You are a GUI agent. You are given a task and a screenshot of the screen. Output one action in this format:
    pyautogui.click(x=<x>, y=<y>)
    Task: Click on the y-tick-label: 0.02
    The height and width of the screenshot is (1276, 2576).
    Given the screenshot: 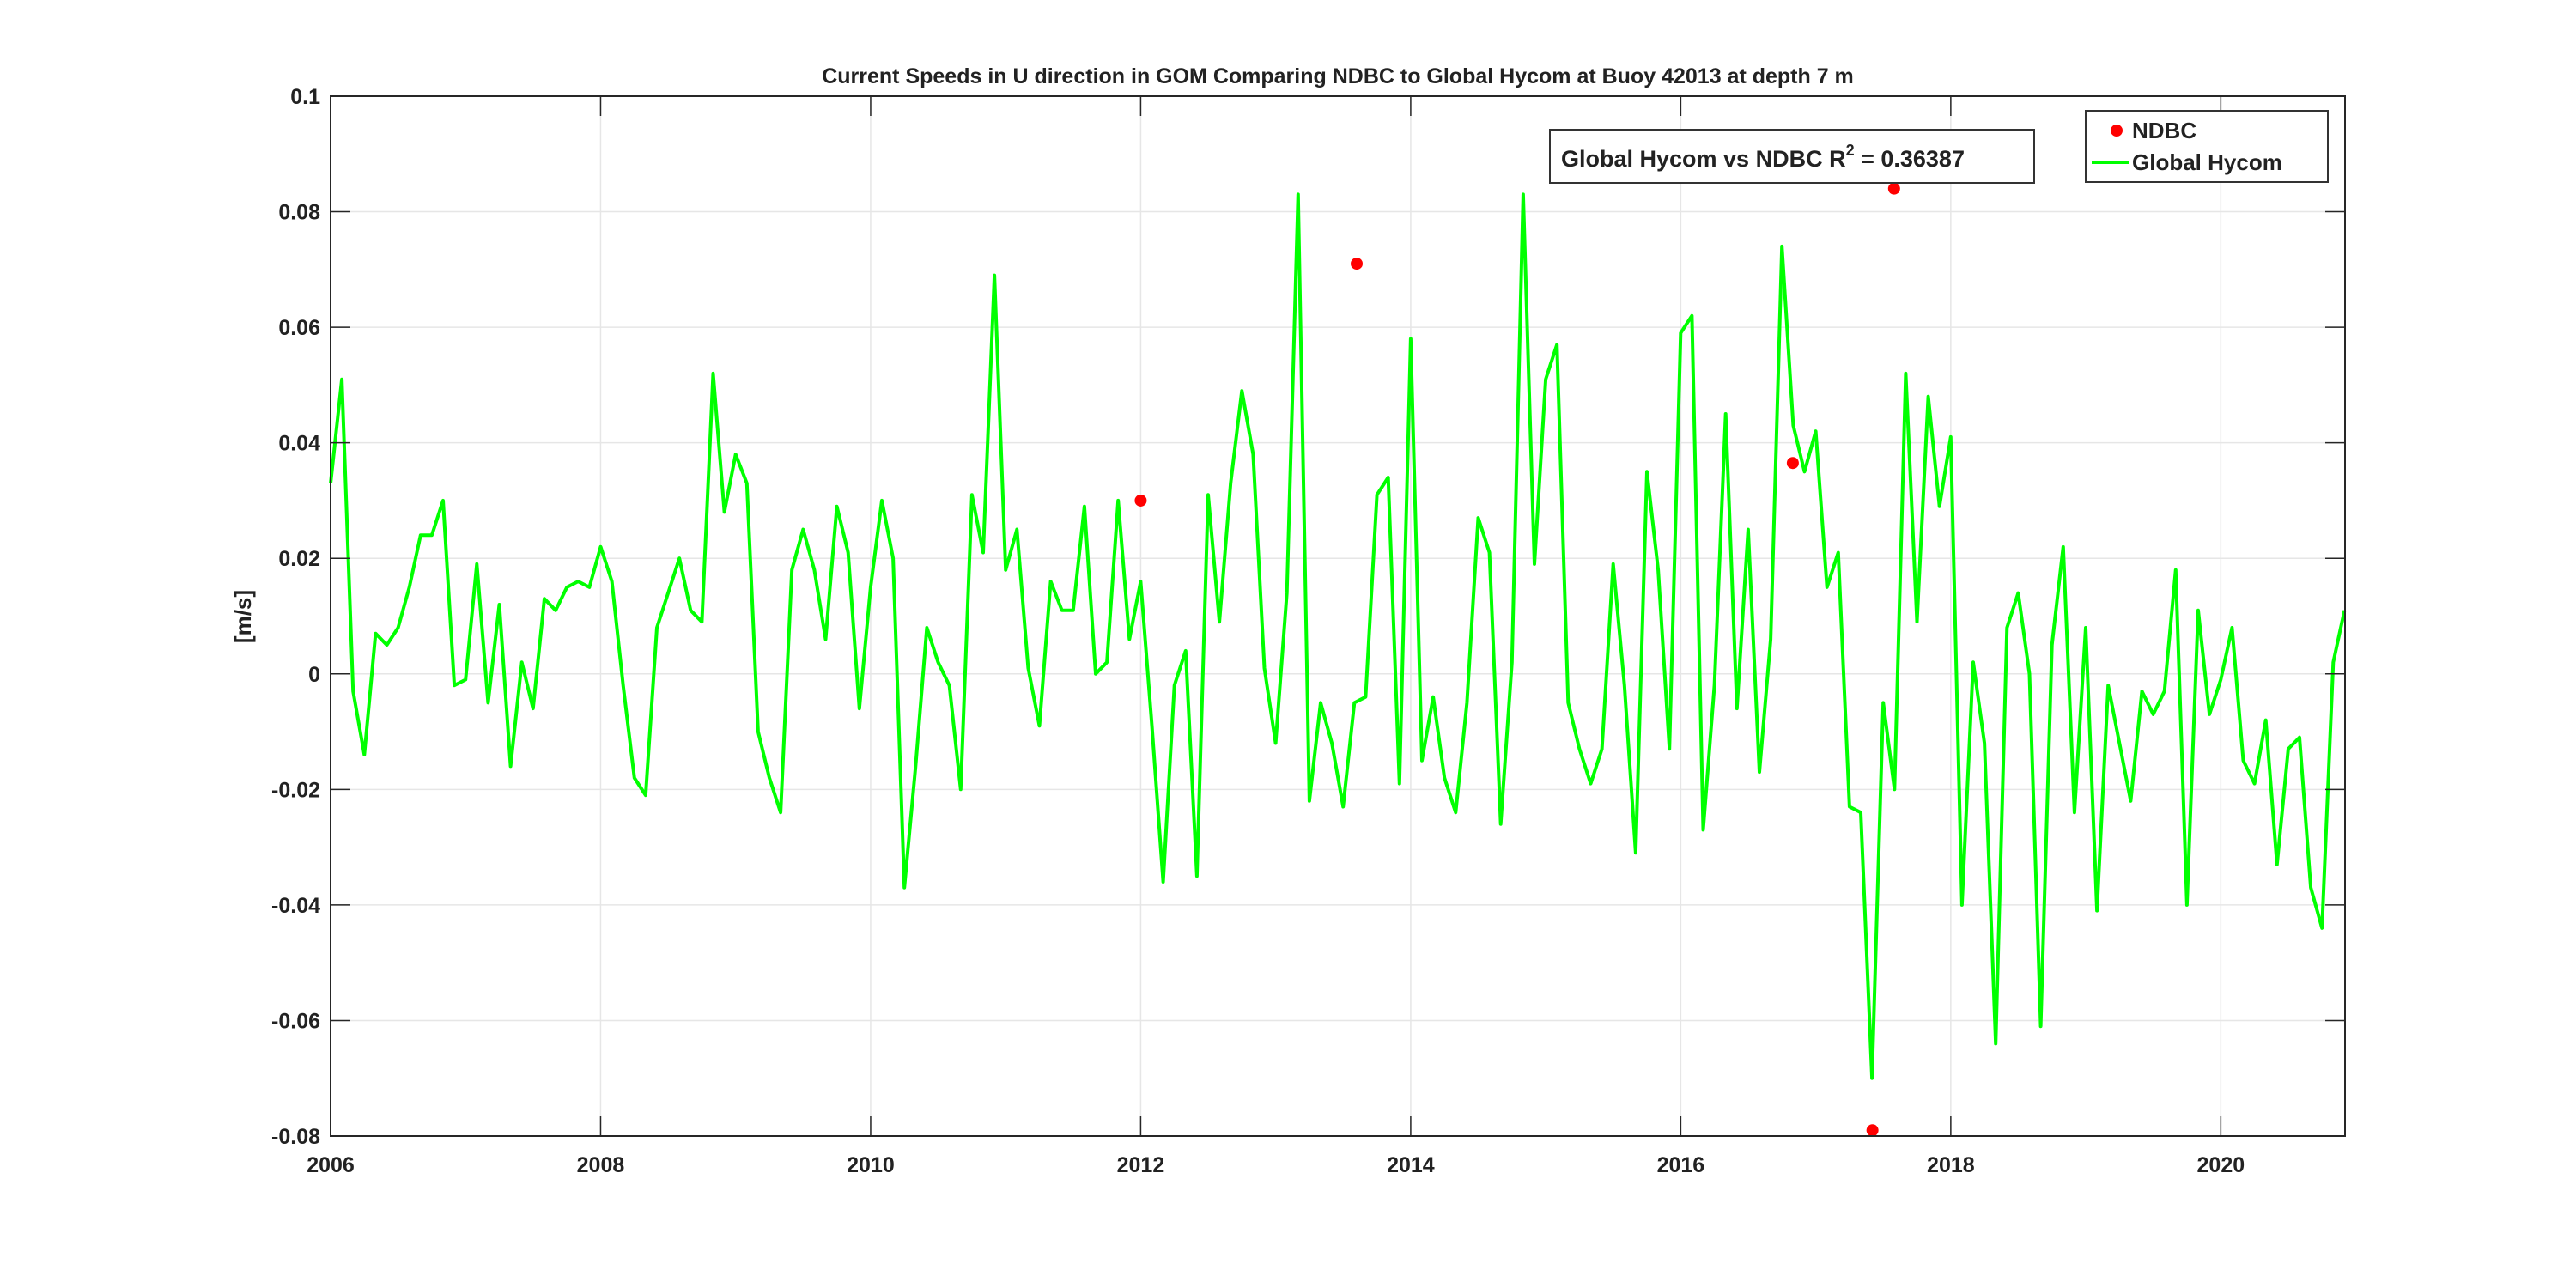 What is the action you would take?
    pyautogui.click(x=299, y=559)
    